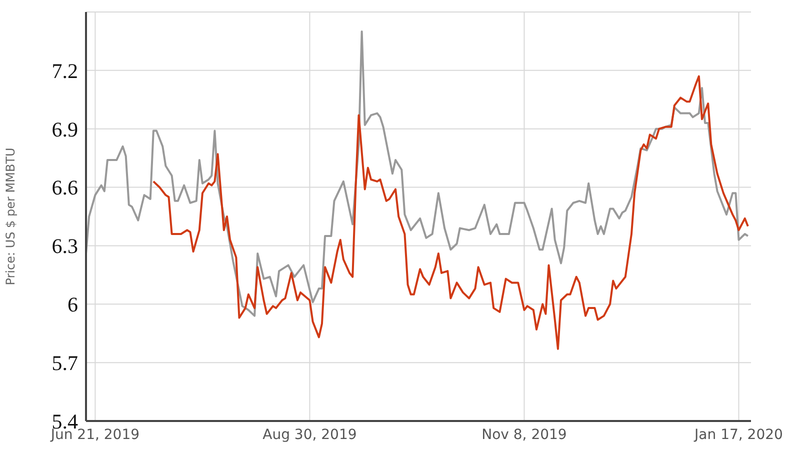 This screenshot has width=793, height=449. Describe the element at coordinates (73, 304) in the screenshot. I see `y-tick-label: 6` at that location.